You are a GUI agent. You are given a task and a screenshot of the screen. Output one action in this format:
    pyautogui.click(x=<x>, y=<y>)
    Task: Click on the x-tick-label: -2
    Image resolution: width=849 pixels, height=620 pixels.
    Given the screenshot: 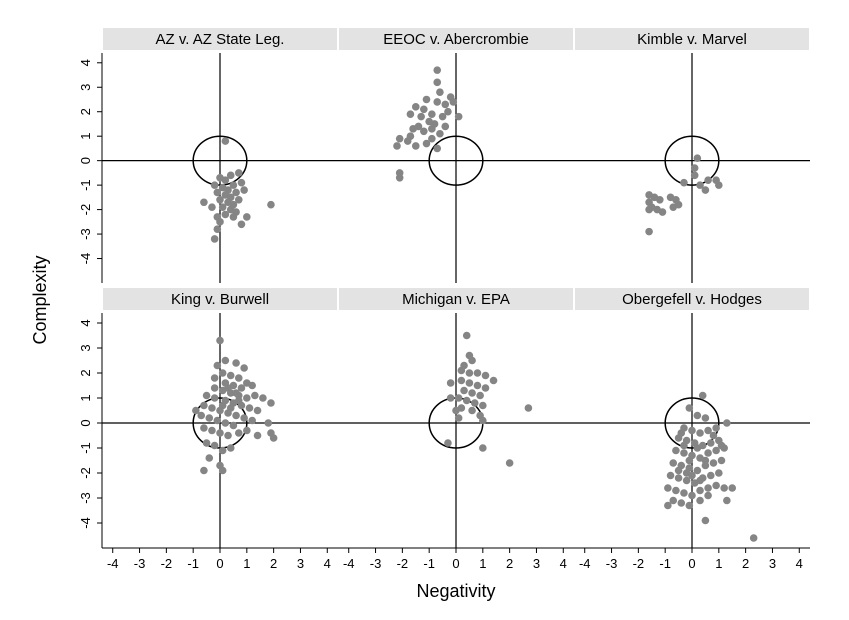 What is the action you would take?
    pyautogui.click(x=639, y=563)
    